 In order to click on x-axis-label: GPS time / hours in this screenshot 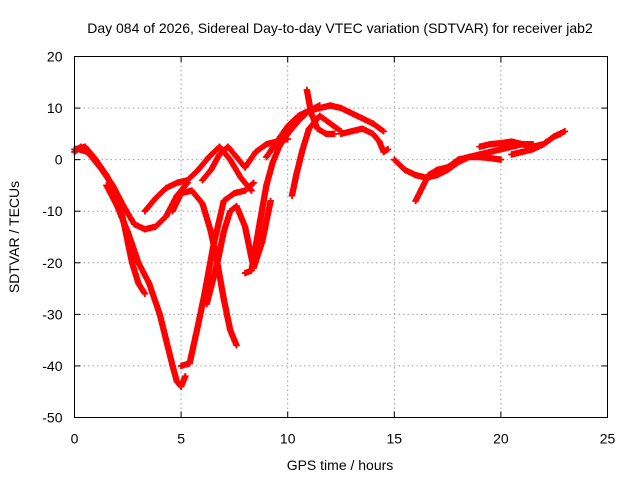, I will do `click(340, 465)`.